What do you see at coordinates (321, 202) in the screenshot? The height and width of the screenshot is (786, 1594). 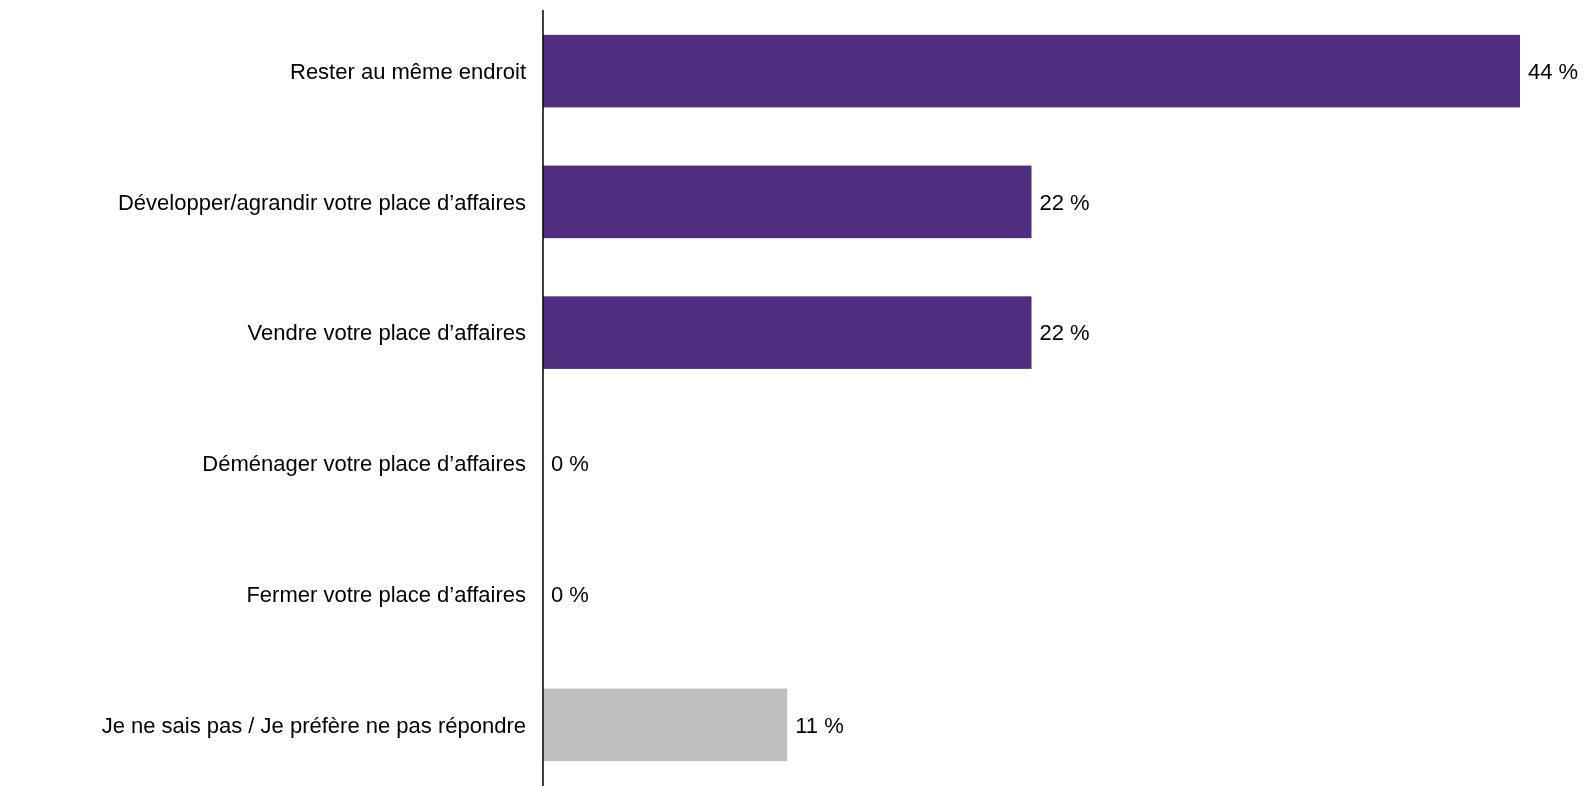 I see `y-tick-label: Développer/agrandir votre place d’affaires` at bounding box center [321, 202].